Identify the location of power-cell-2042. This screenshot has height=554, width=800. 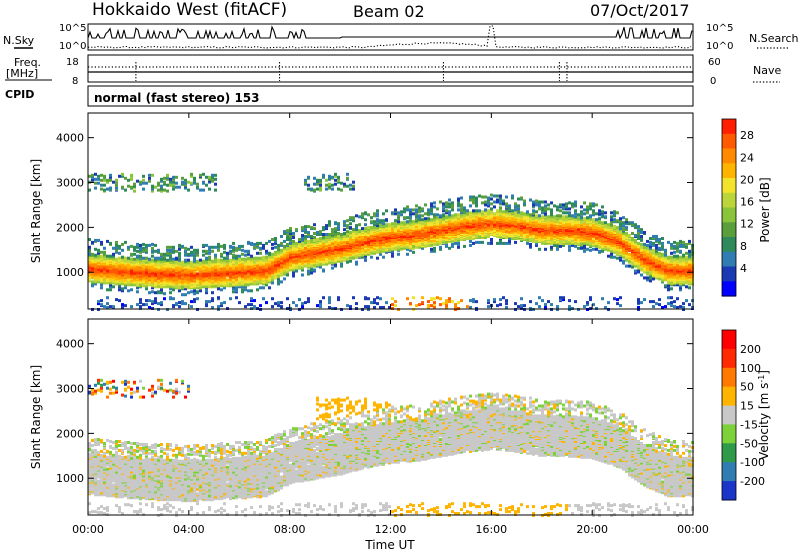
(266, 285).